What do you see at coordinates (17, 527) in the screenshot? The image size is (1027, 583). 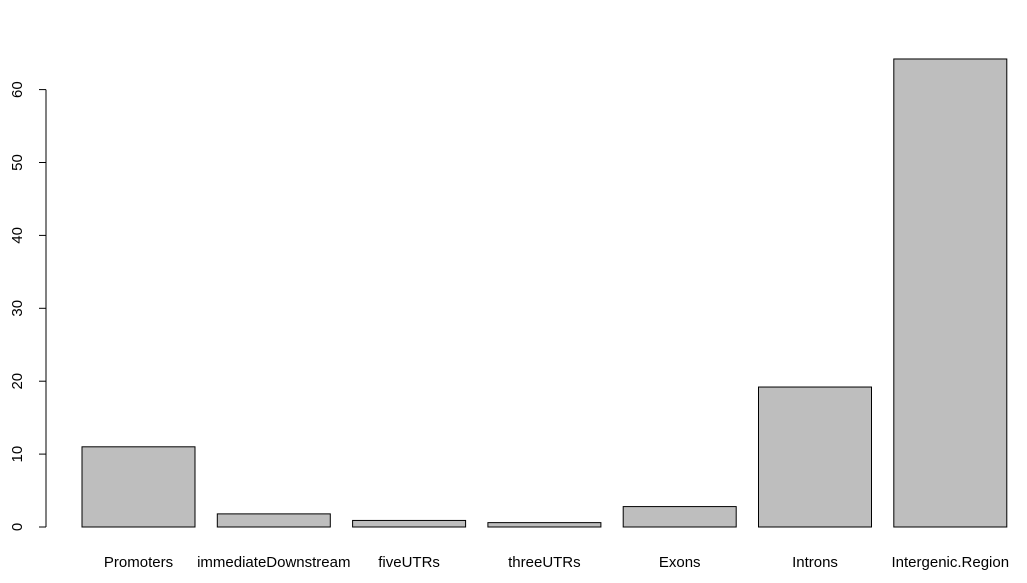 I see `y-tick-label: 0` at bounding box center [17, 527].